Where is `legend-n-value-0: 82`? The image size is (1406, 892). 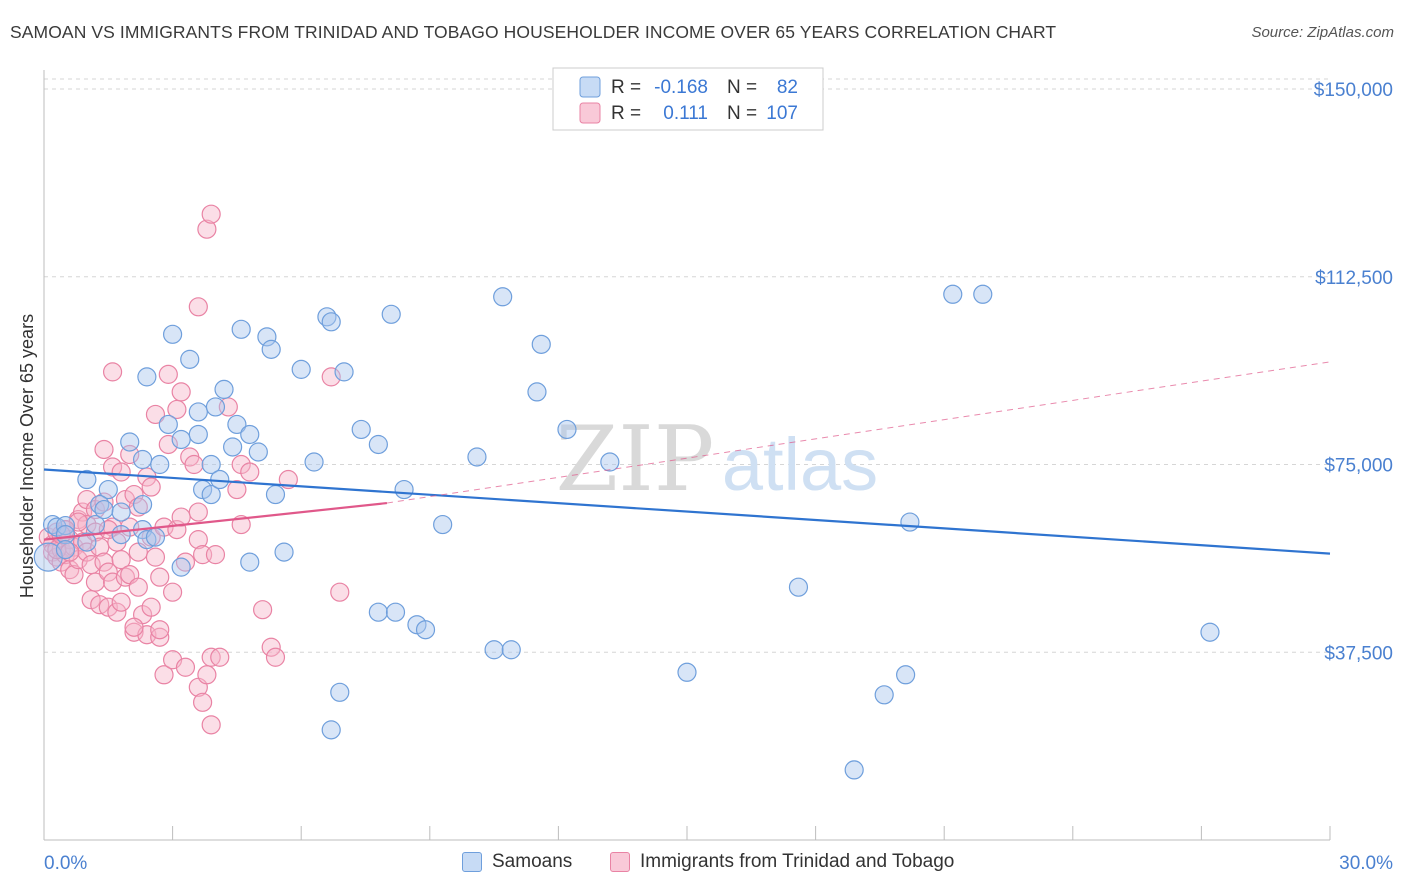 legend-n-value-0: 82 is located at coordinates (787, 87).